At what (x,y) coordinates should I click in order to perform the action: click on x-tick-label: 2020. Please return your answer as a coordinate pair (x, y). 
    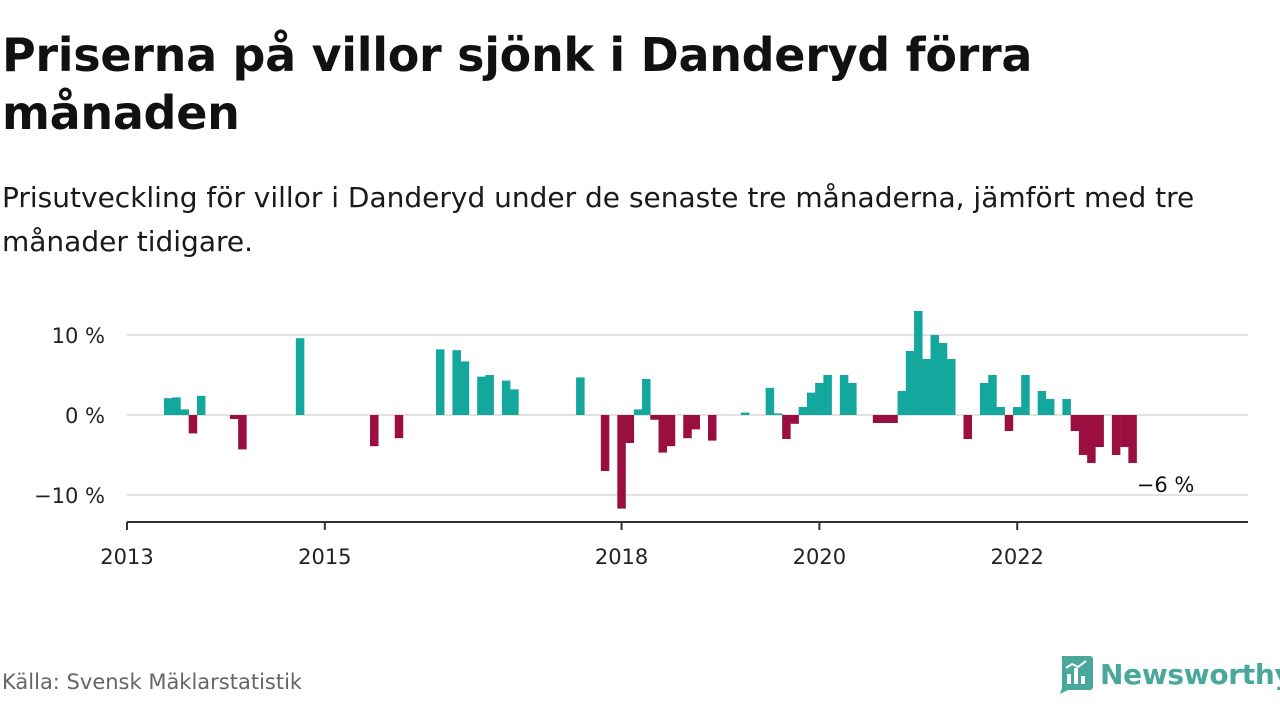
    Looking at the image, I should click on (819, 557).